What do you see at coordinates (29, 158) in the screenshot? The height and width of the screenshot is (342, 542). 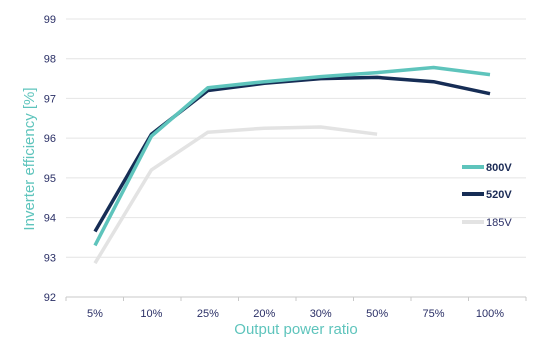 I see `y-axis-title: Inverter efficiency [%]` at bounding box center [29, 158].